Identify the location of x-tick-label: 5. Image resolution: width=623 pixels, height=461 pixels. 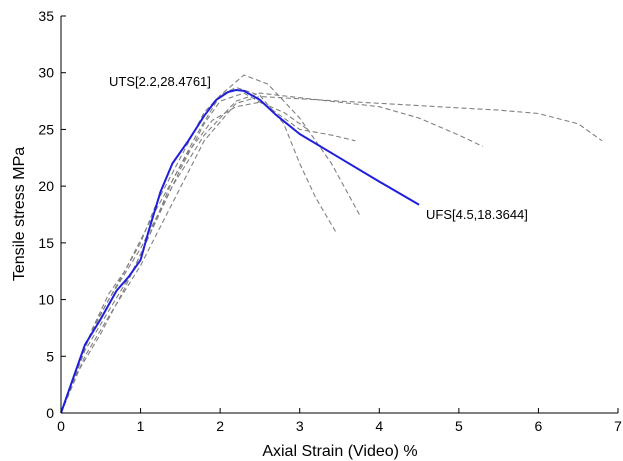
(459, 426).